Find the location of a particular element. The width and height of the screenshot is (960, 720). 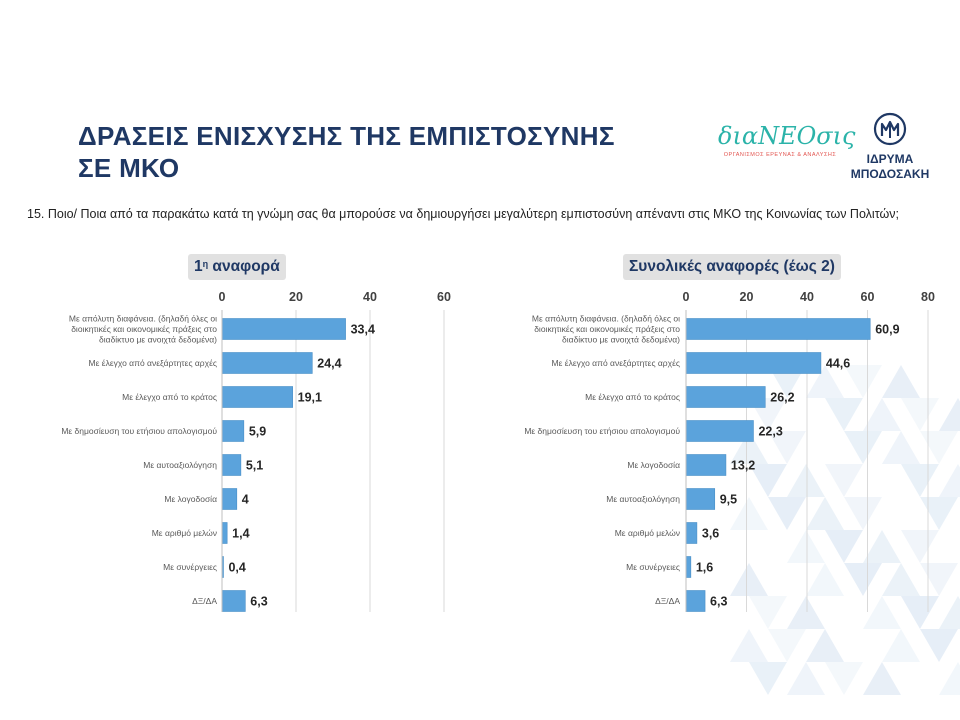

chart-1-value-label: 19,1 is located at coordinates (310, 398).